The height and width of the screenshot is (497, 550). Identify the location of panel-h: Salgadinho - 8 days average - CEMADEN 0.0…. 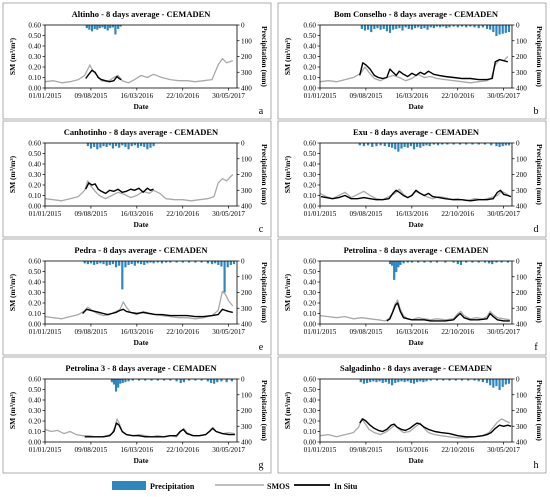
(412, 415).